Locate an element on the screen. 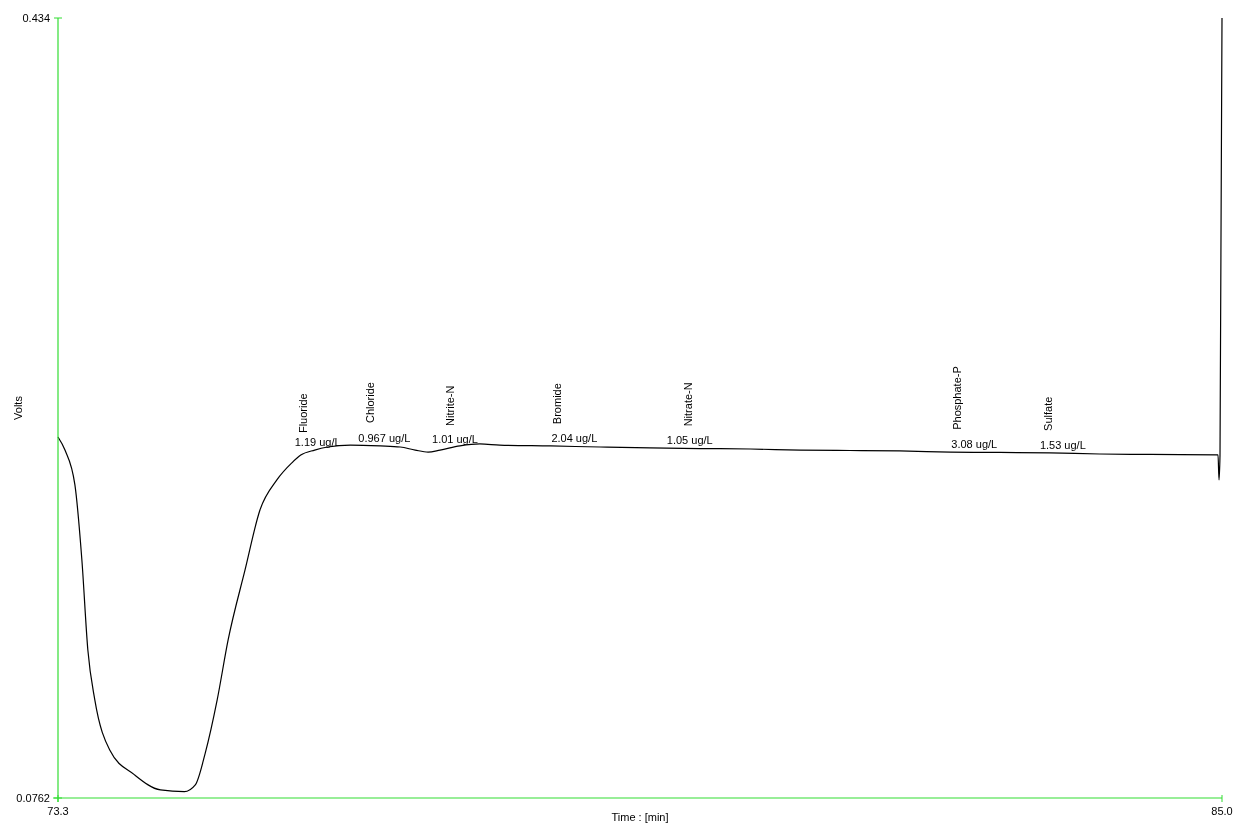 This screenshot has width=1257, height=824. annotation: 1.05 ug/L is located at coordinates (689, 440).